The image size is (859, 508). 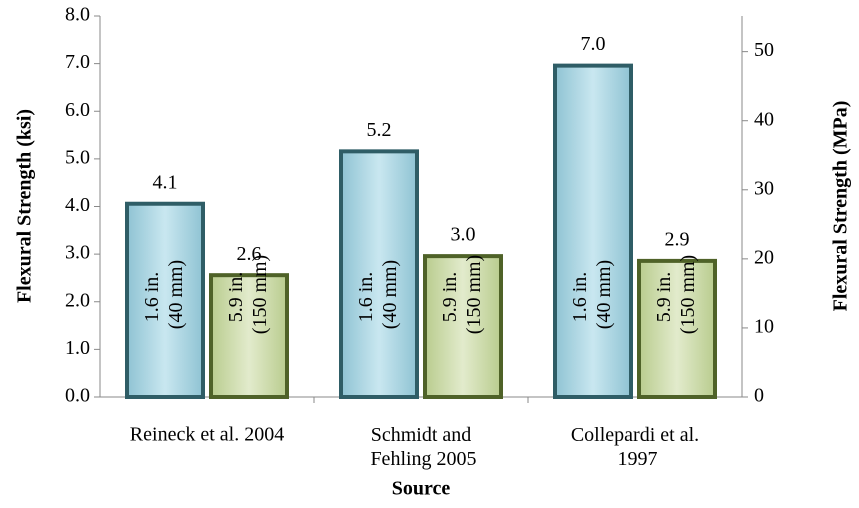 What do you see at coordinates (77, 205) in the screenshot?
I see `y-tick-label: 4.0` at bounding box center [77, 205].